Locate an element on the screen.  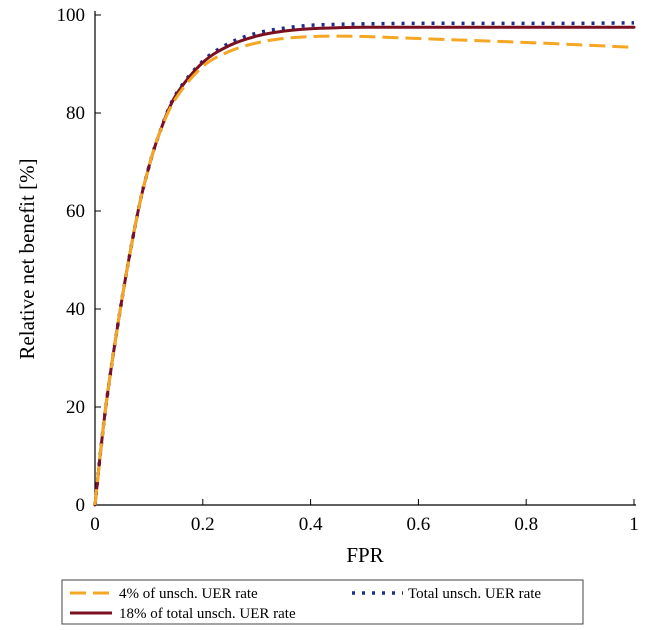
x-tick-label: 1 is located at coordinates (634, 524).